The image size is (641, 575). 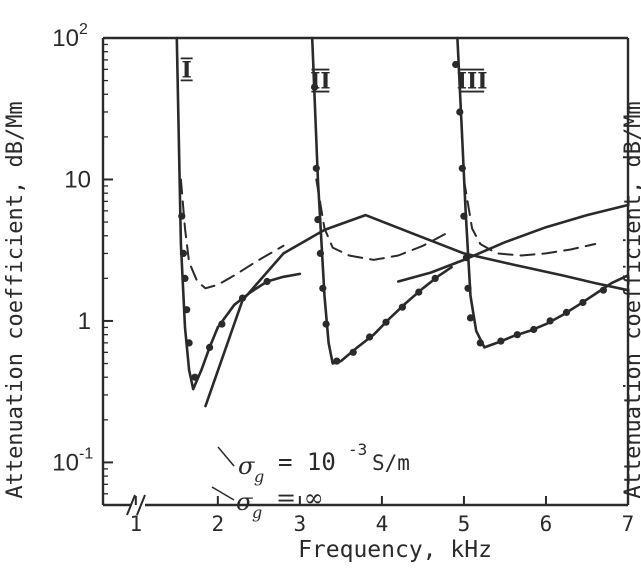 What do you see at coordinates (259, 476) in the screenshot?
I see `sigma-finite-subscript: g` at bounding box center [259, 476].